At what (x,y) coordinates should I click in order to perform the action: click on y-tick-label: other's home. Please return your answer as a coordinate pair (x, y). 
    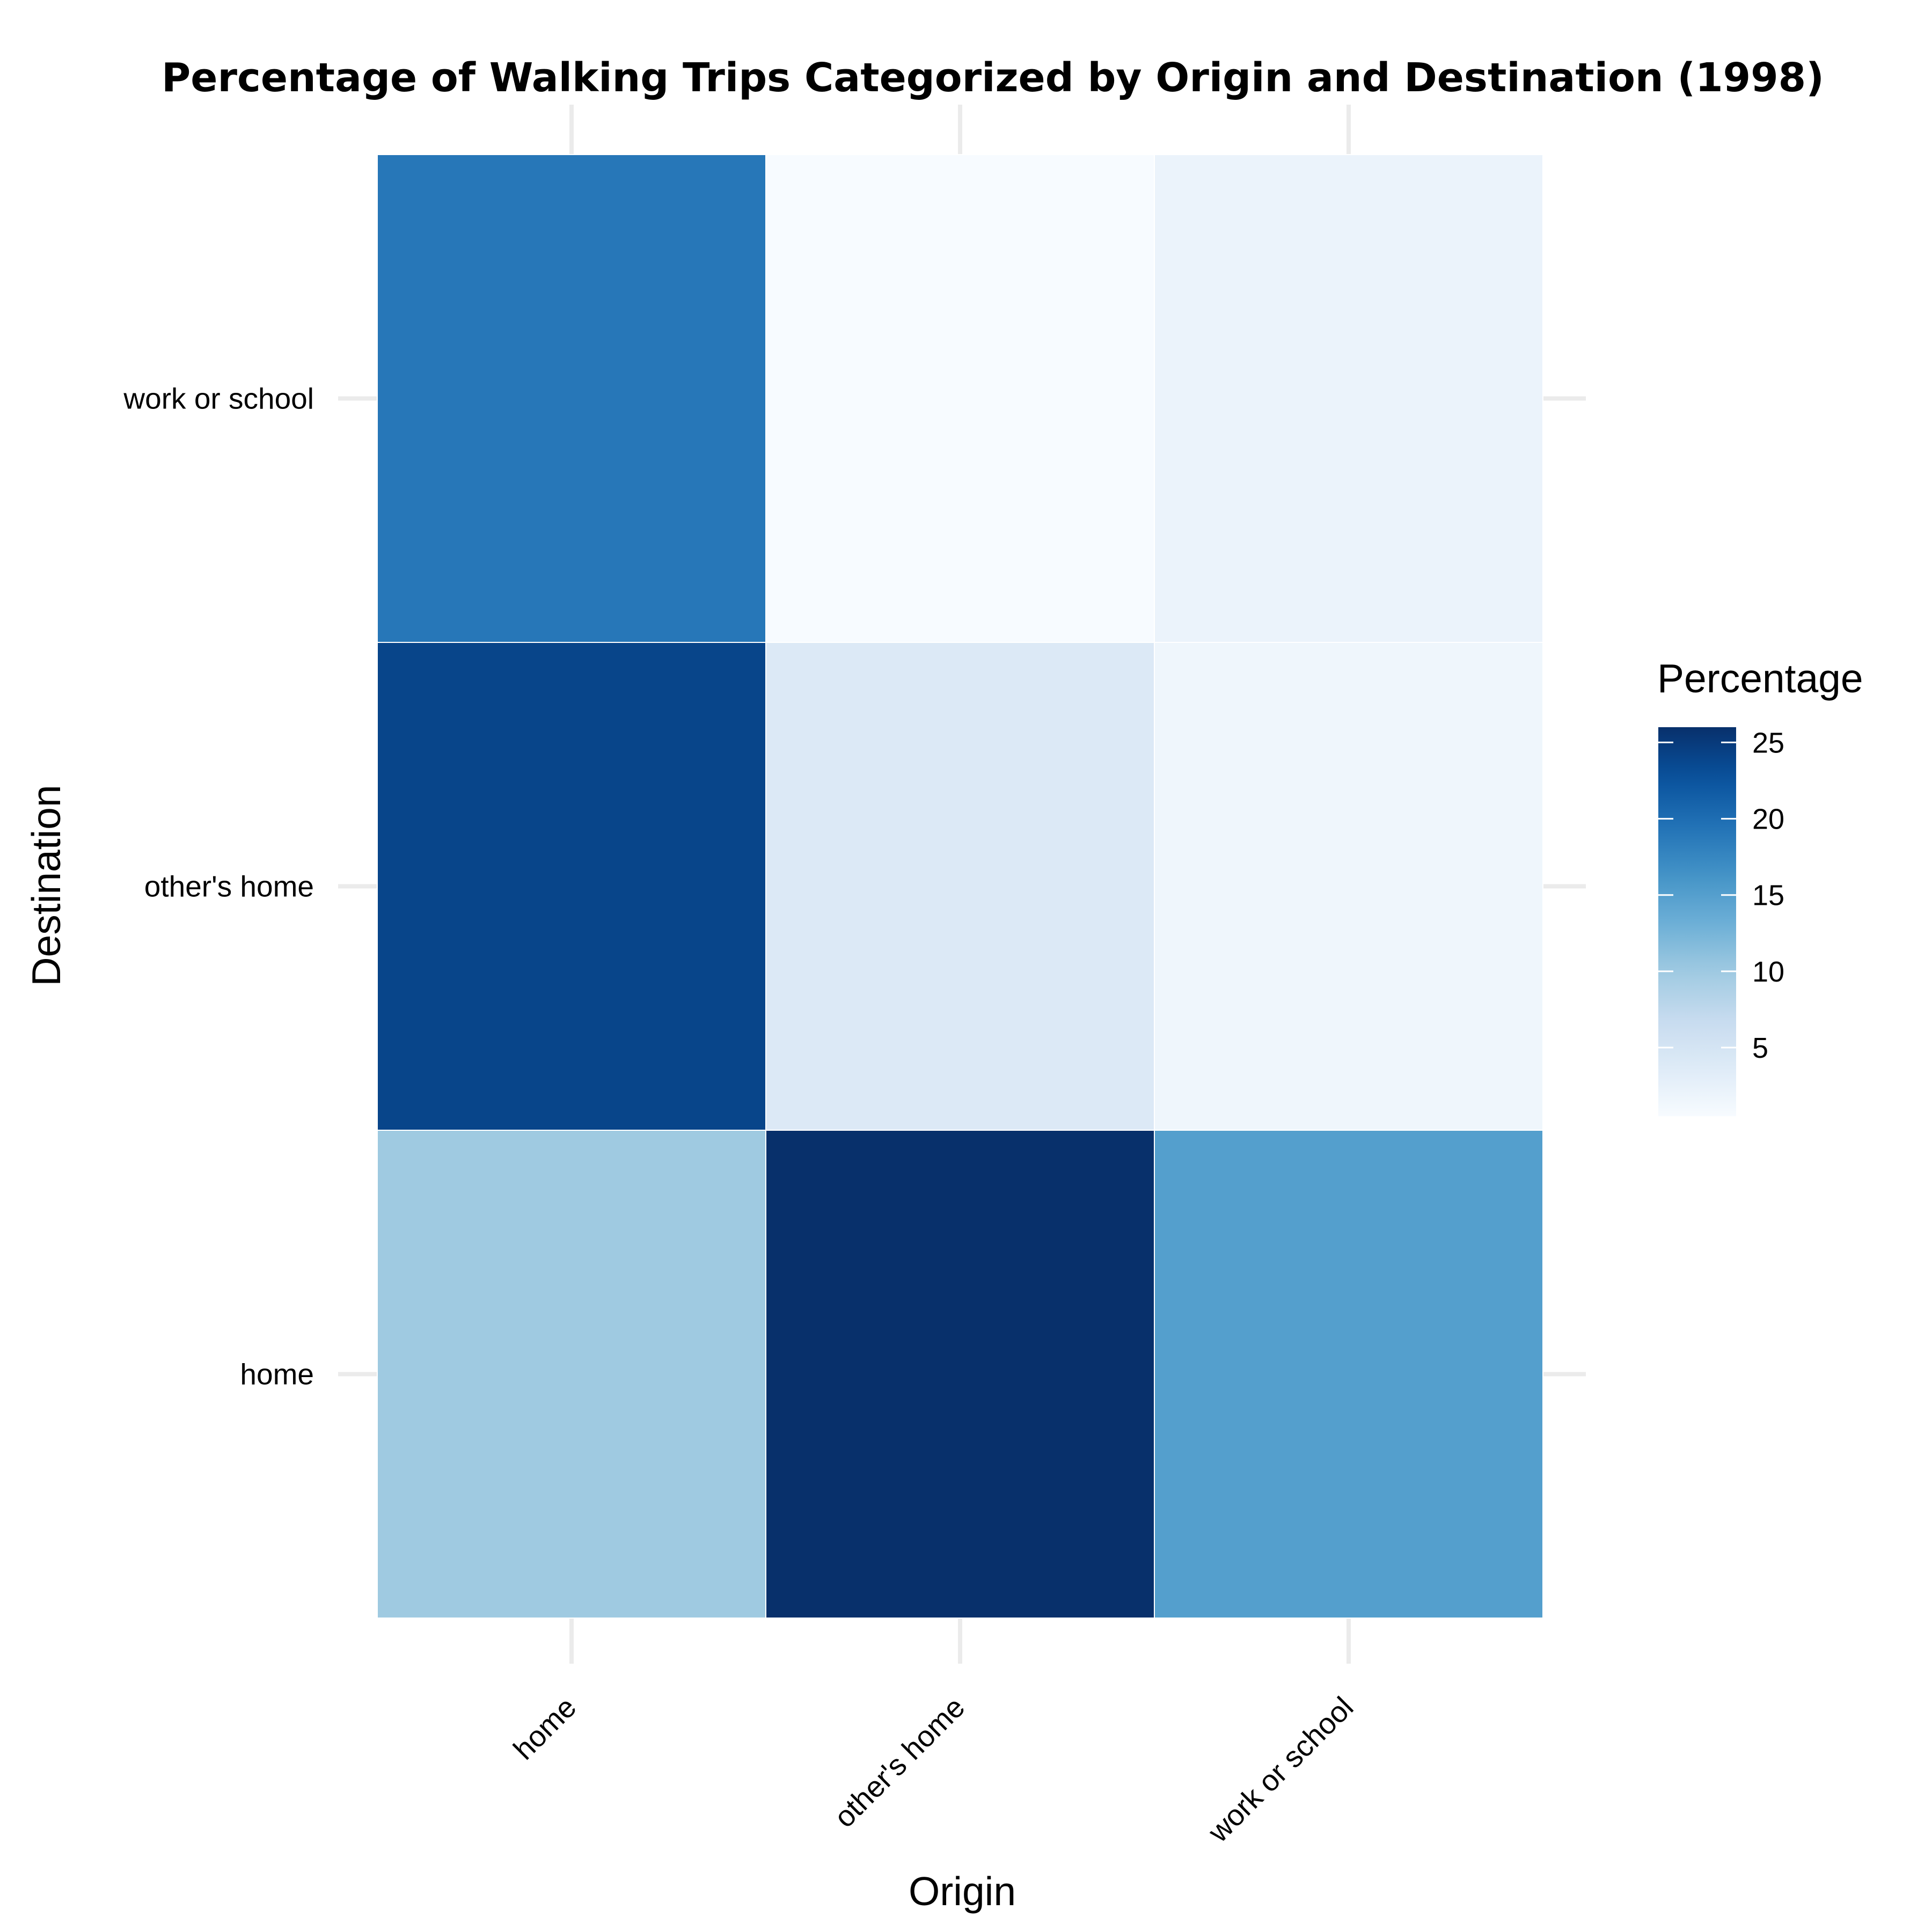
    Looking at the image, I should click on (229, 886).